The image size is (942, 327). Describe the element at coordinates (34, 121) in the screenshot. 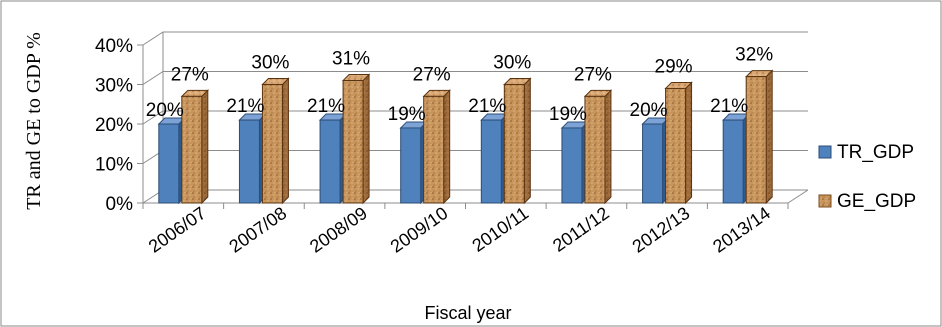

I see `y-axis-title: TR and GE to GDP %` at that location.